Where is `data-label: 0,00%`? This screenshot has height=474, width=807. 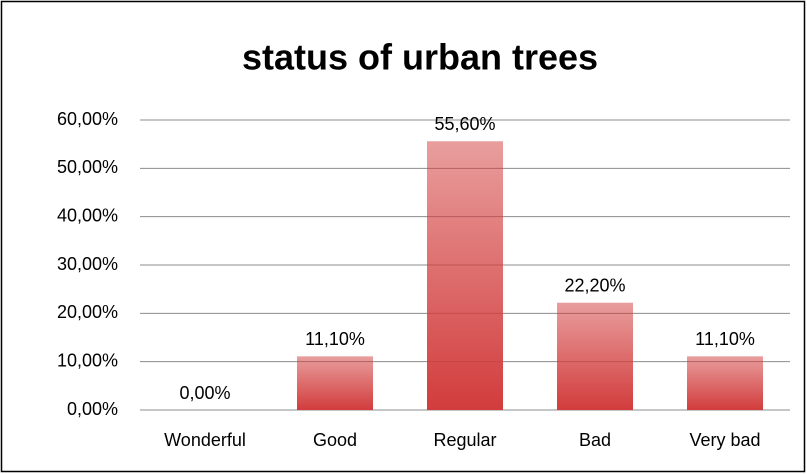
data-label: 0,00% is located at coordinates (204, 393).